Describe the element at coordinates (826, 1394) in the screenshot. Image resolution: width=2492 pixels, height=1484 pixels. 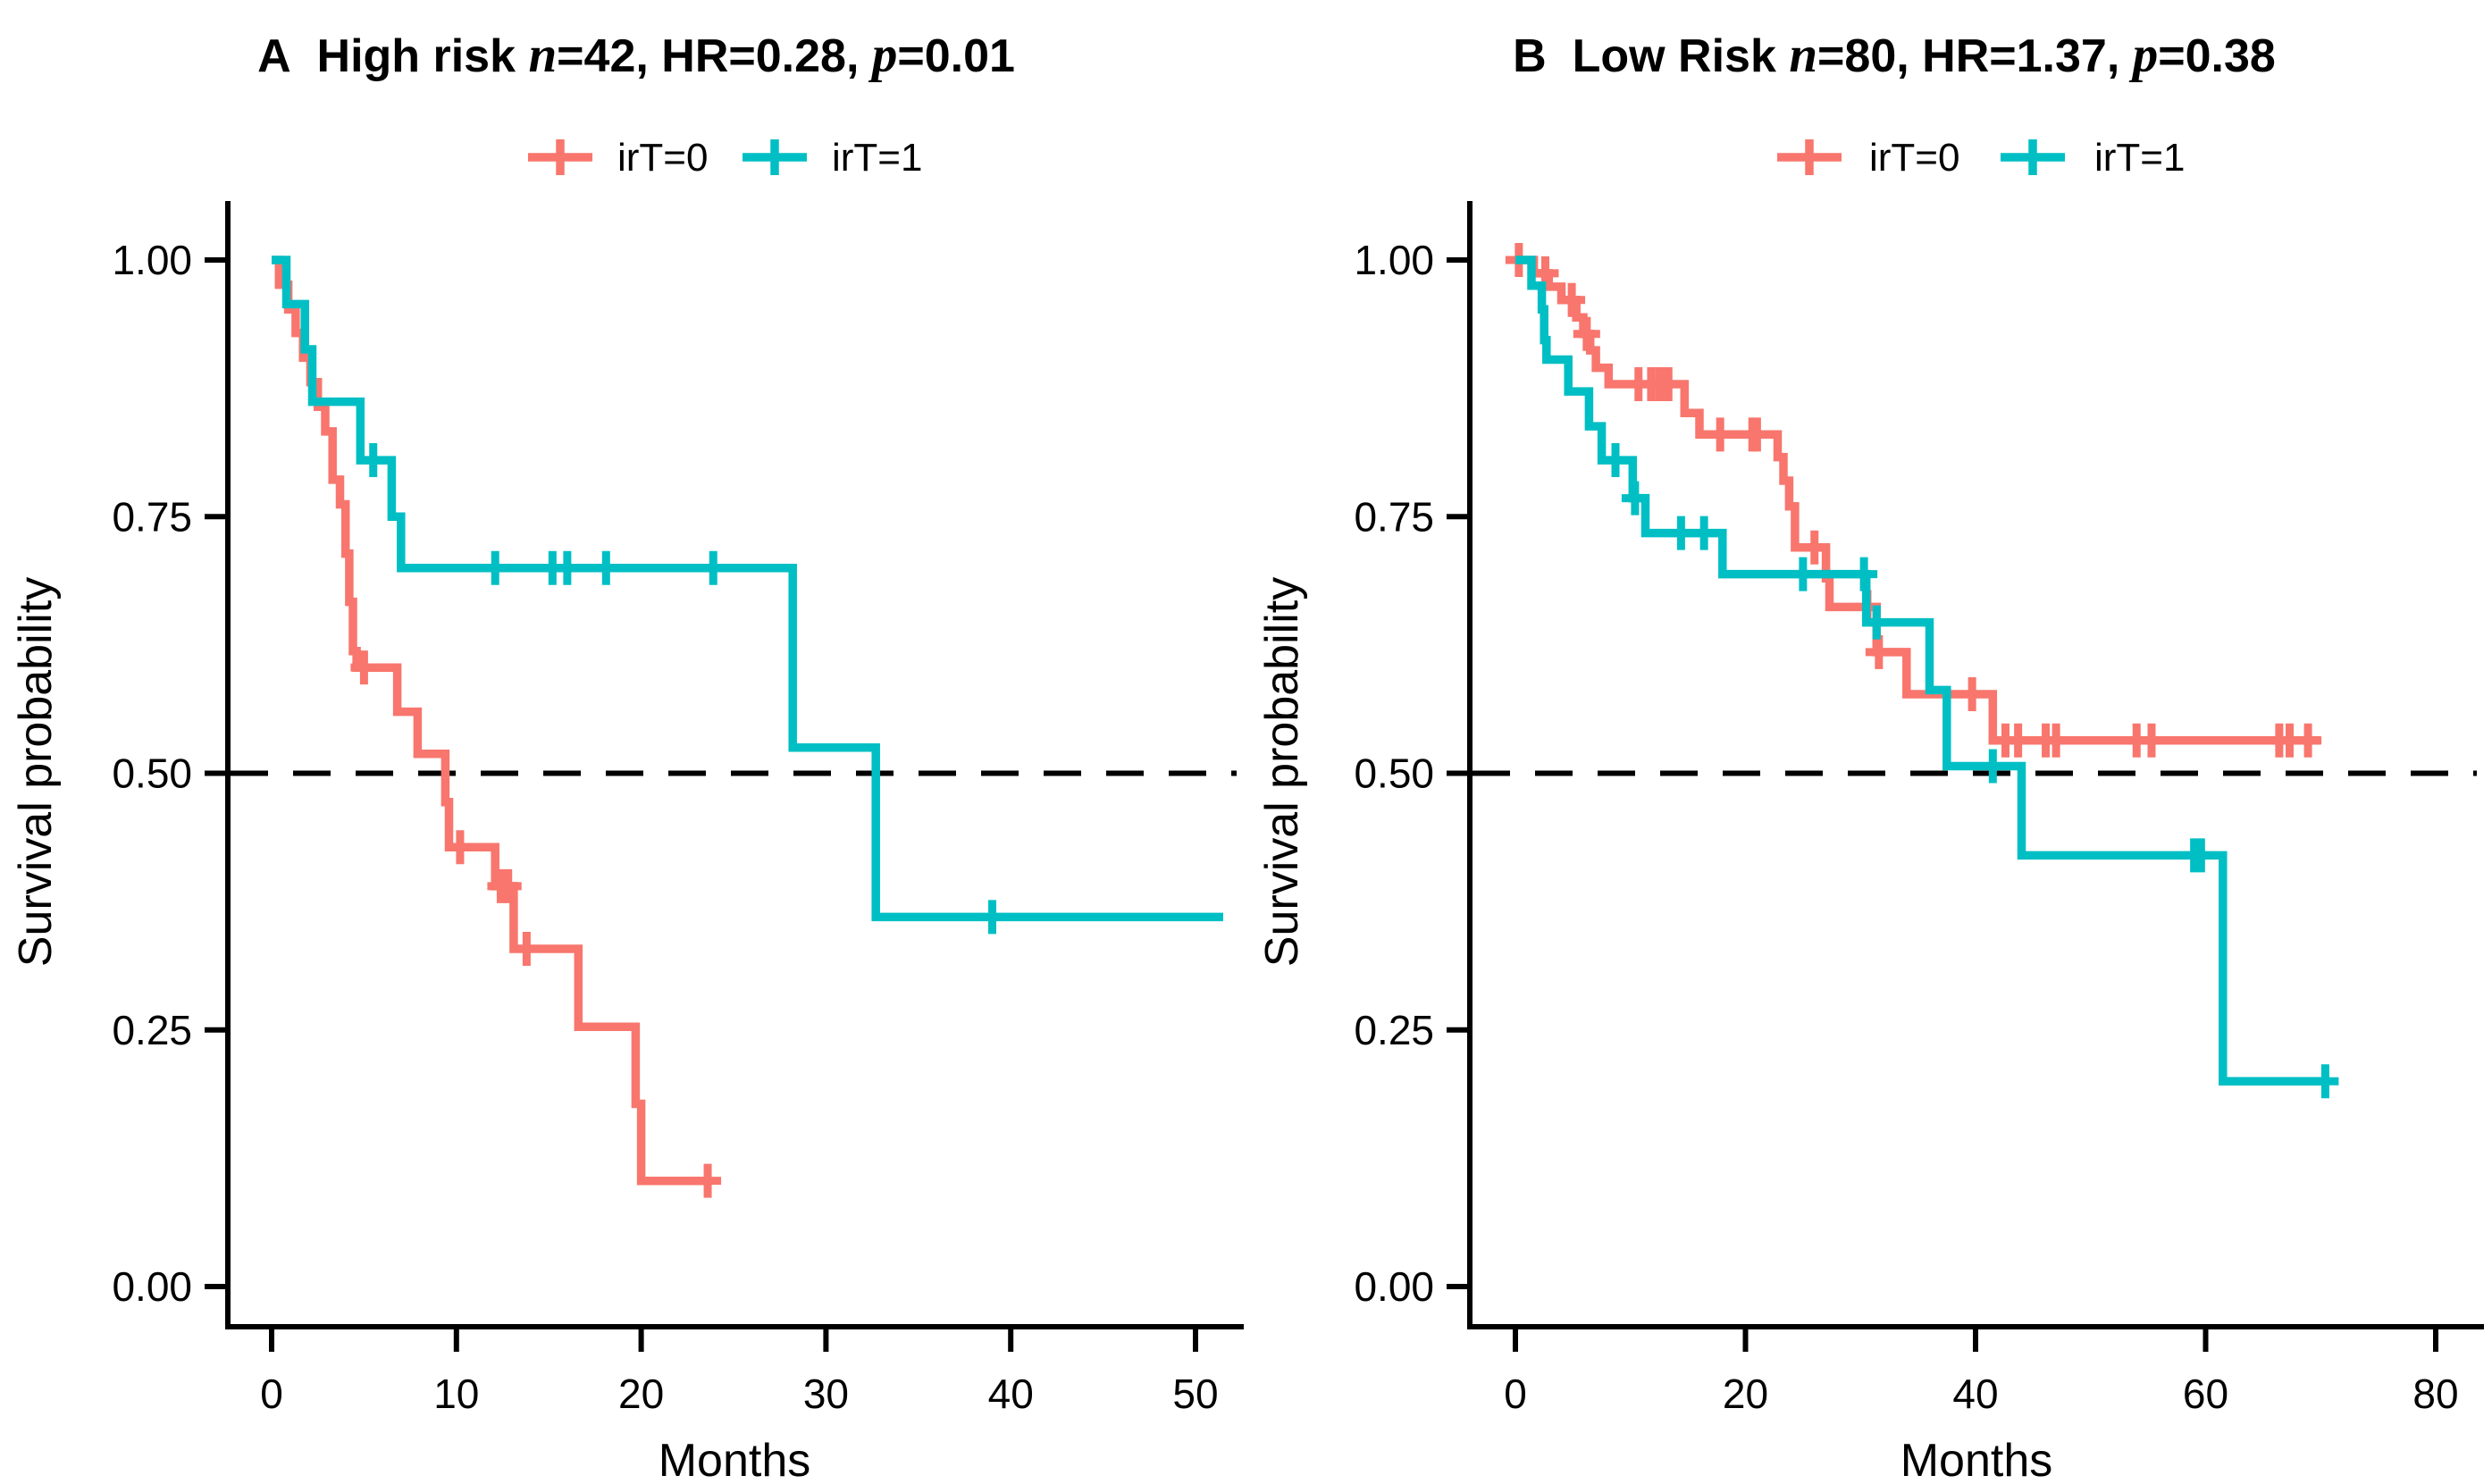
I see `x-tick-label: 30` at that location.